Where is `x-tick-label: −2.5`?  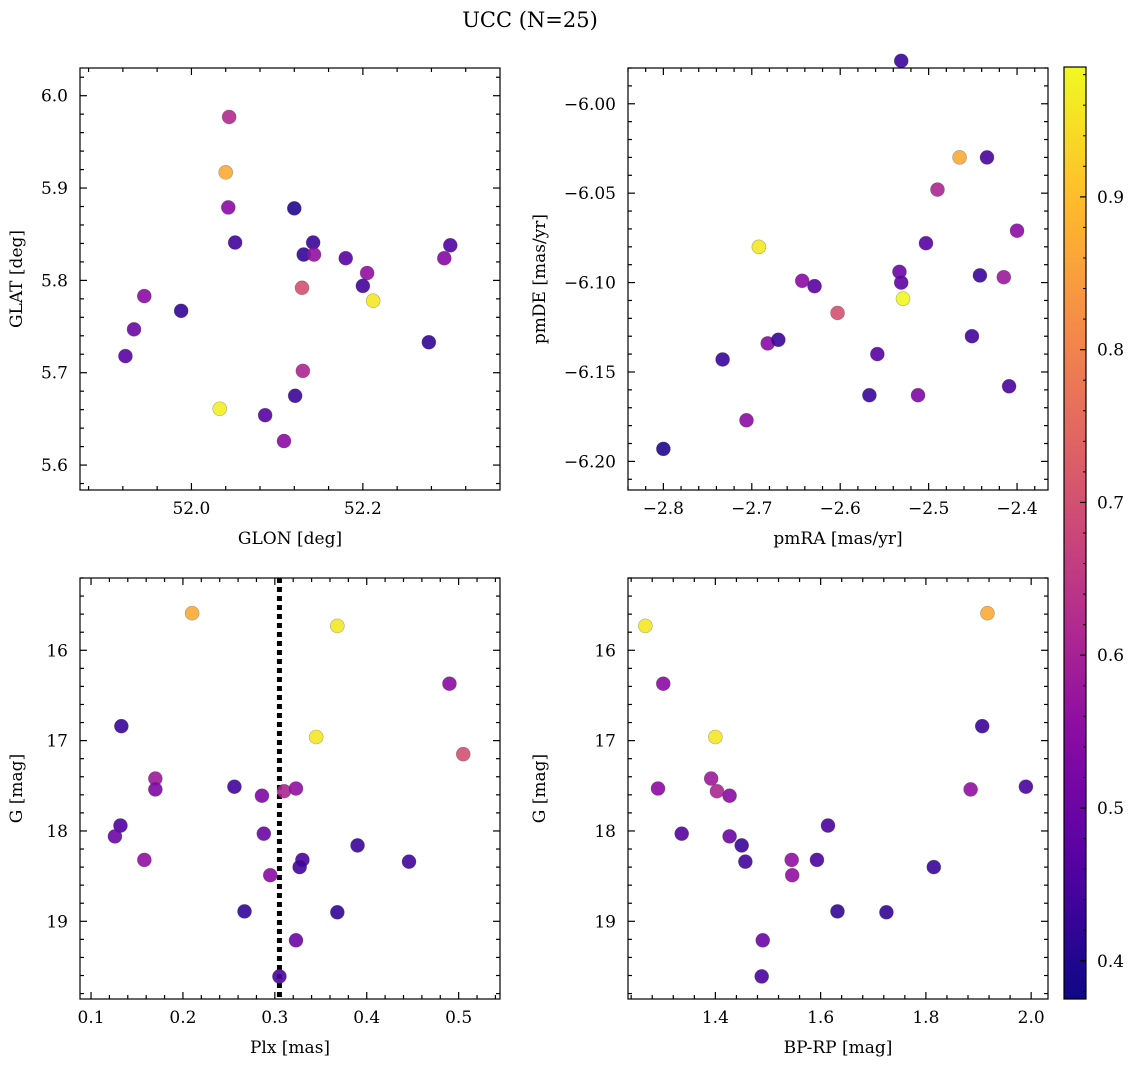 x-tick-label: −2.5 is located at coordinates (928, 509).